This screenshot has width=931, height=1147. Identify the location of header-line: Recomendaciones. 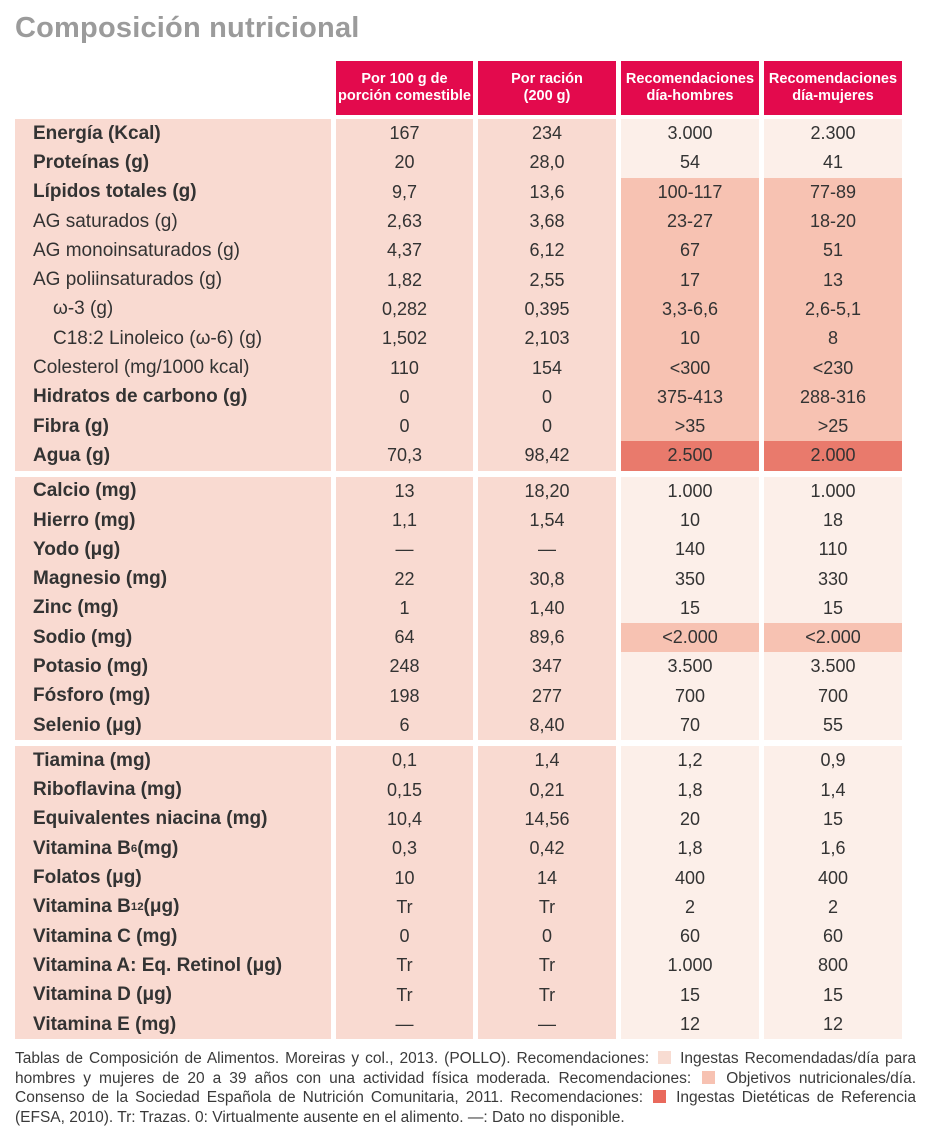
(833, 79).